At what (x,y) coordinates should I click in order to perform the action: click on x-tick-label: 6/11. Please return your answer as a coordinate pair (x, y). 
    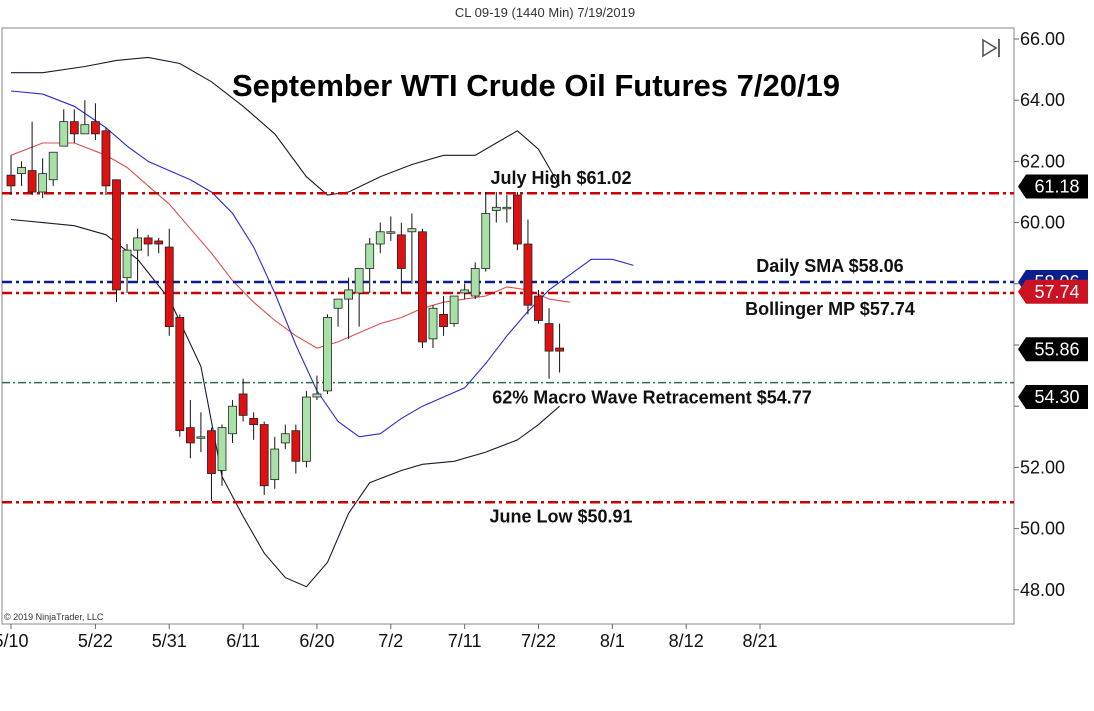
    Looking at the image, I should click on (243, 641).